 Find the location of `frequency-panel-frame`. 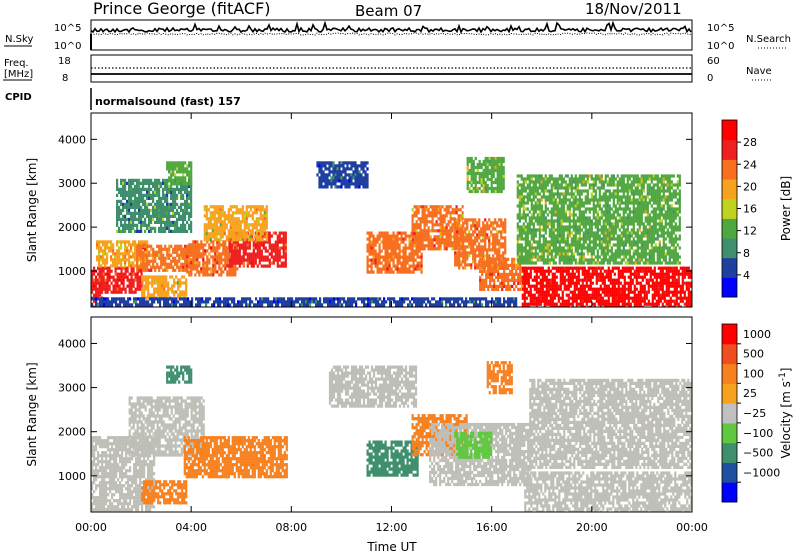

frequency-panel-frame is located at coordinates (391, 68).